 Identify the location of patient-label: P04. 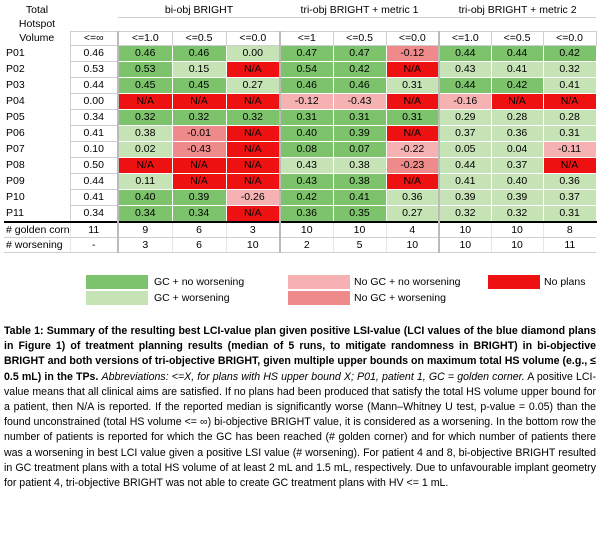
(15, 101).